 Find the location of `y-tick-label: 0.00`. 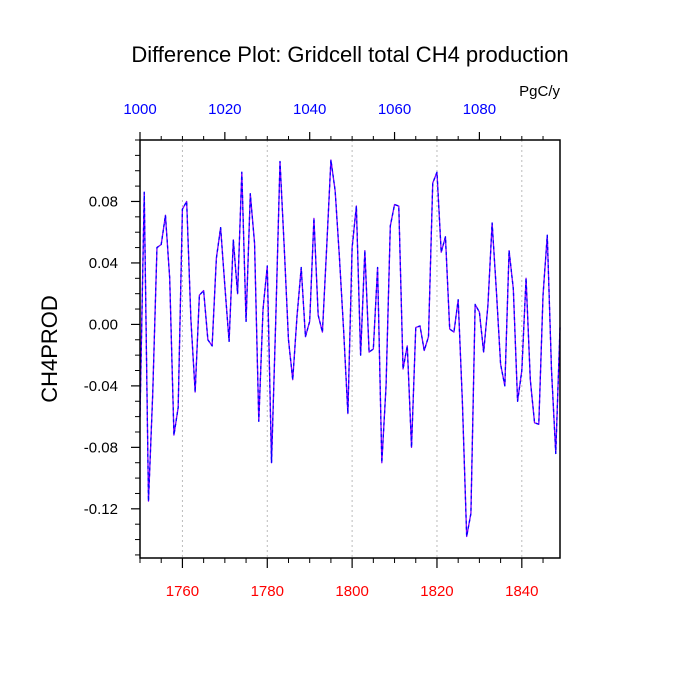

y-tick-label: 0.00 is located at coordinates (103, 324).